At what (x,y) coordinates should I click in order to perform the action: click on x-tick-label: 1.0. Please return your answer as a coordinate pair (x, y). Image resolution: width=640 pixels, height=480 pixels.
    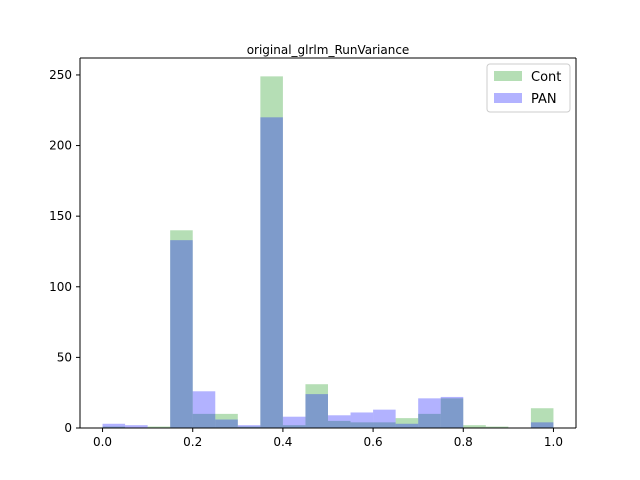
    Looking at the image, I should click on (553, 442).